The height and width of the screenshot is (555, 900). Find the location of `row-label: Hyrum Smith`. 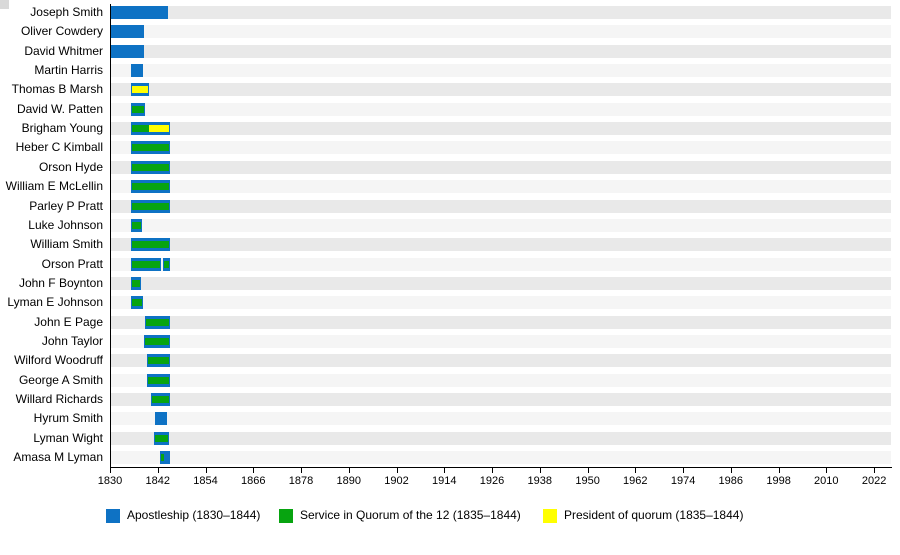

row-label: Hyrum Smith is located at coordinates (68, 418).